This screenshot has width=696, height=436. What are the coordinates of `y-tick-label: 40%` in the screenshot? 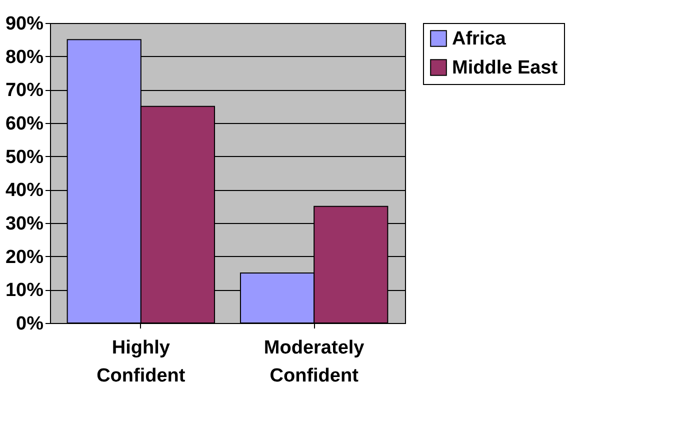 It's located at (24, 191).